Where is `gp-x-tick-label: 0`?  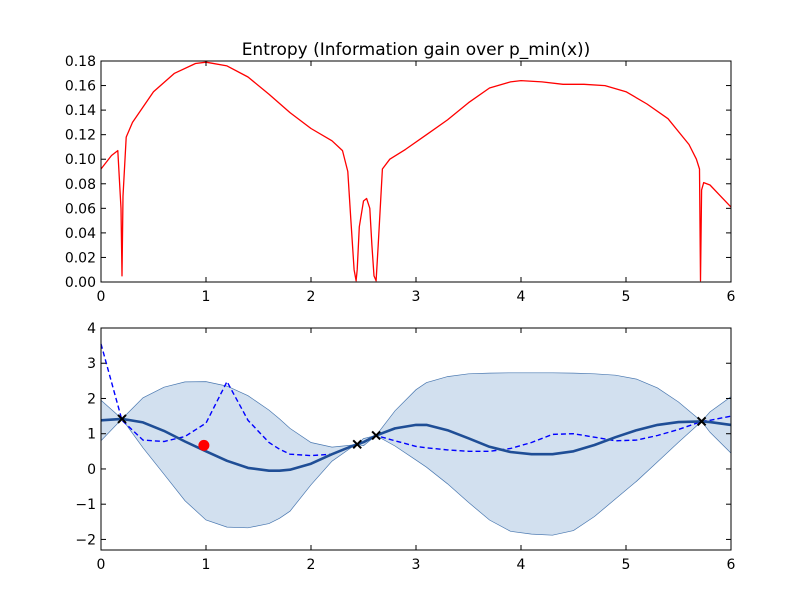
gp-x-tick-label: 0 is located at coordinates (101, 565).